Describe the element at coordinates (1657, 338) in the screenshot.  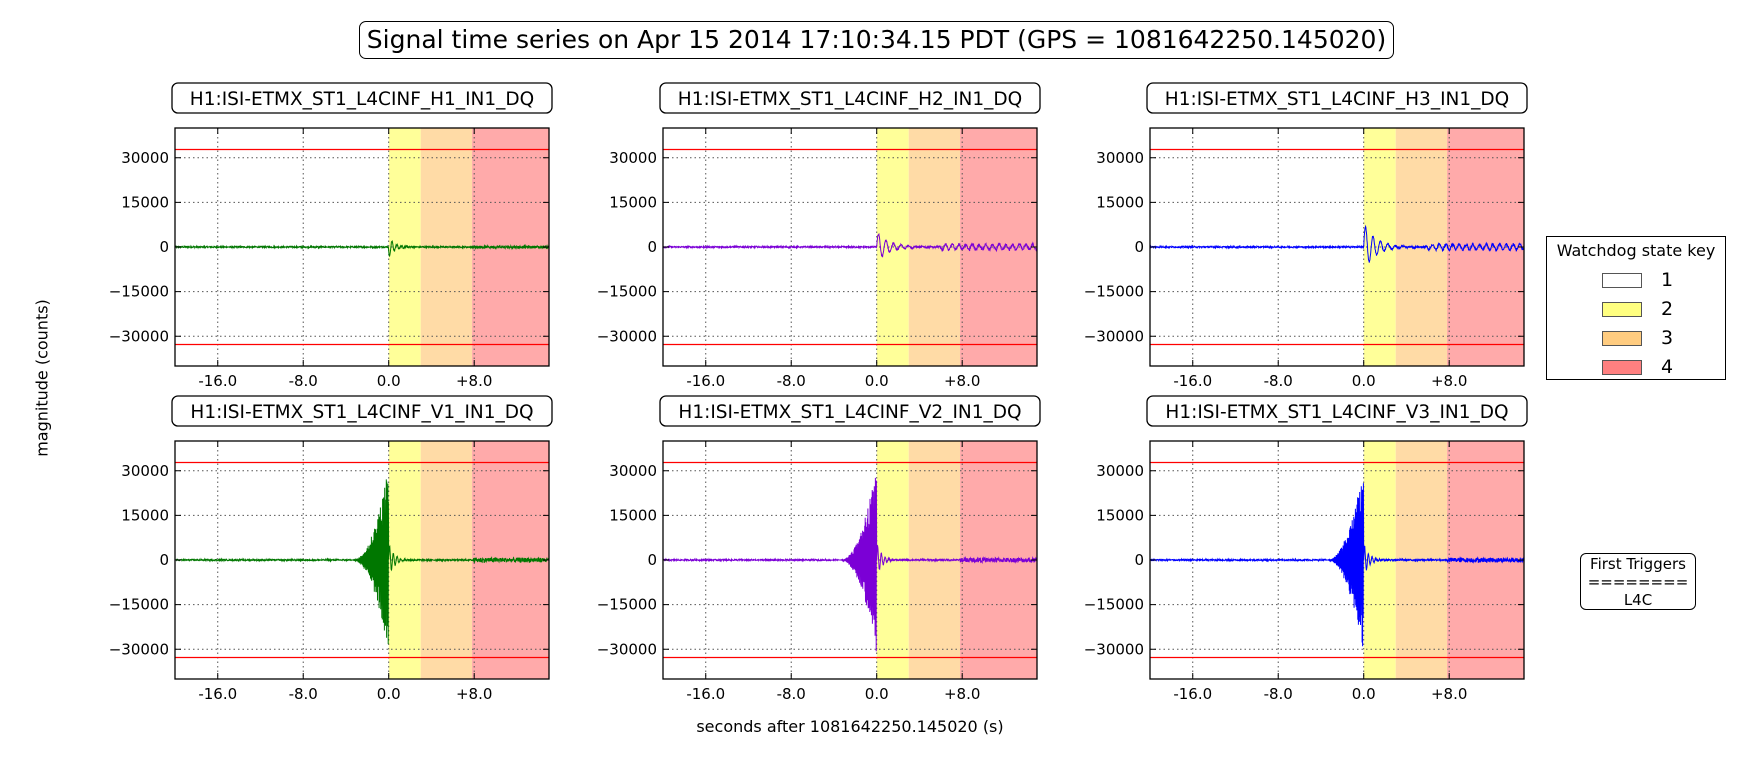
I see `legend-item-3: 3` at that location.